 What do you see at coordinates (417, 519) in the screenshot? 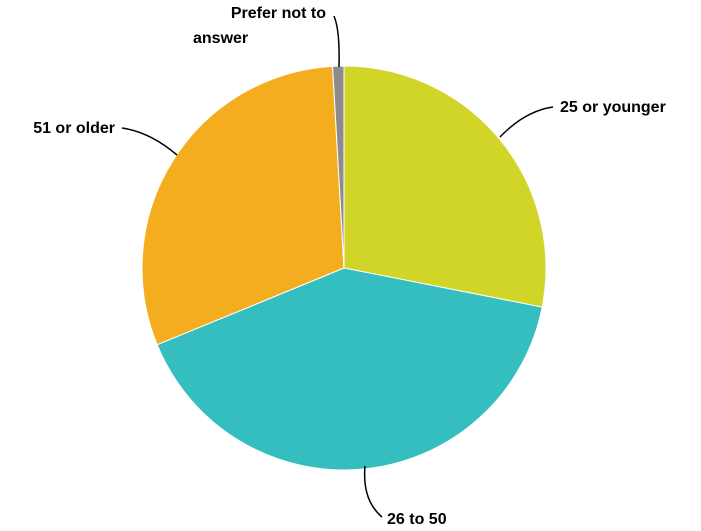
I see `label-26-to-50: 26 to 50` at bounding box center [417, 519].